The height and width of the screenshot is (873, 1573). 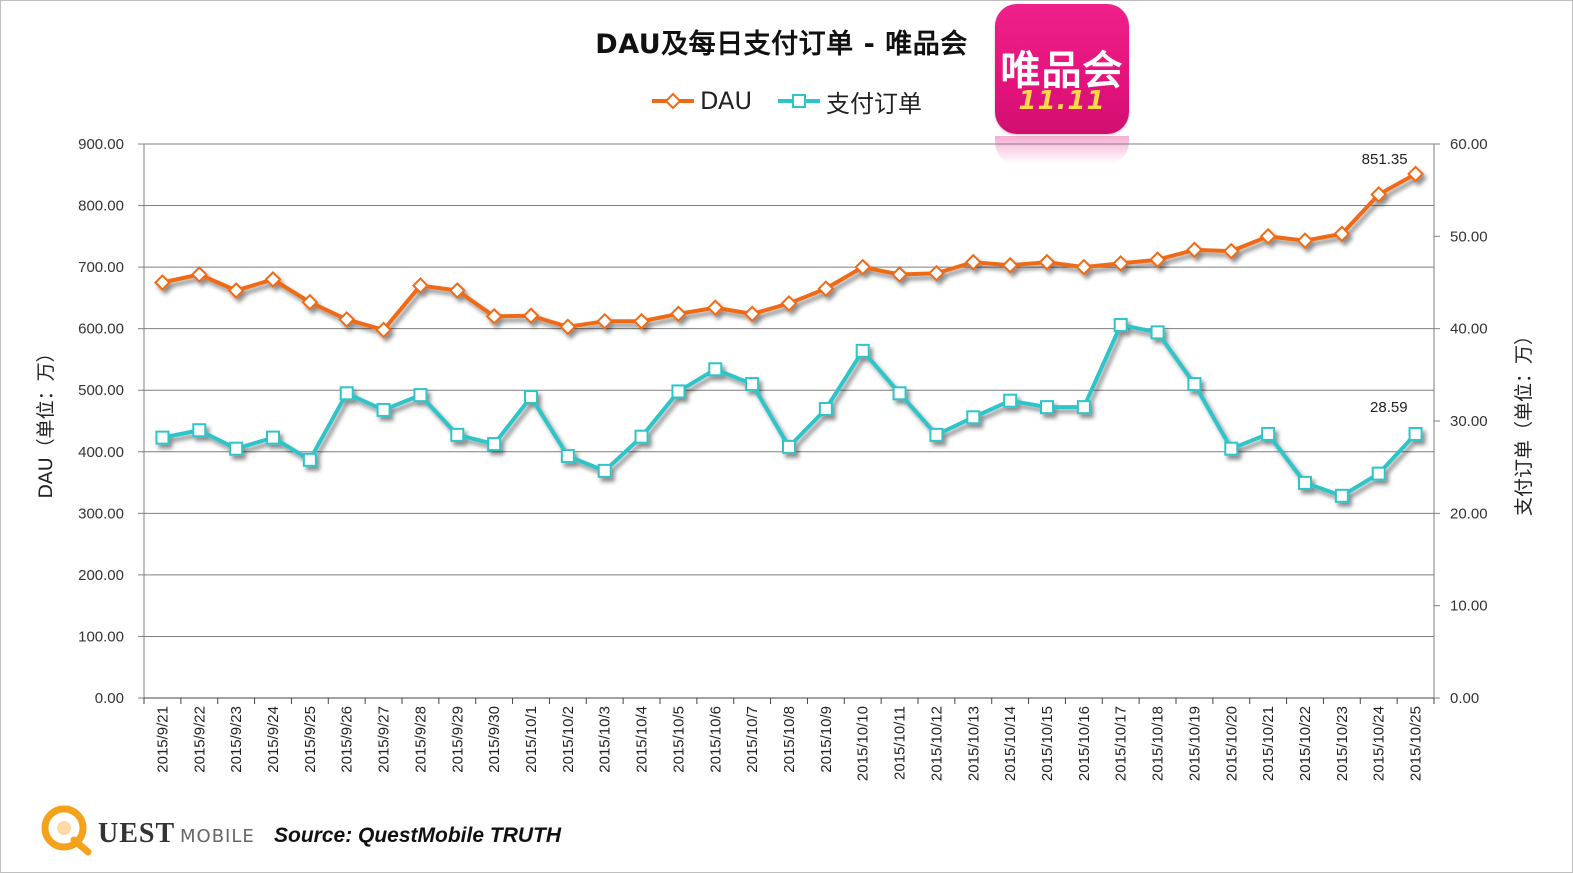 What do you see at coordinates (1047, 743) in the screenshot?
I see `x-tick-label: 2015/10/15` at bounding box center [1047, 743].